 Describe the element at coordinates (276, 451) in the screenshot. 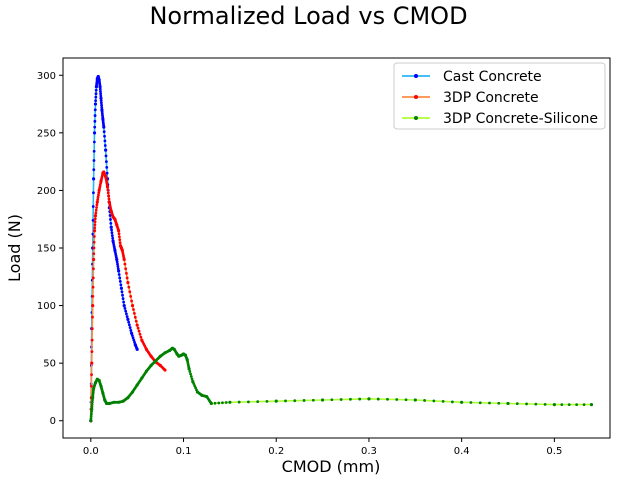

I see `x-tick-label: 0.2` at that location.